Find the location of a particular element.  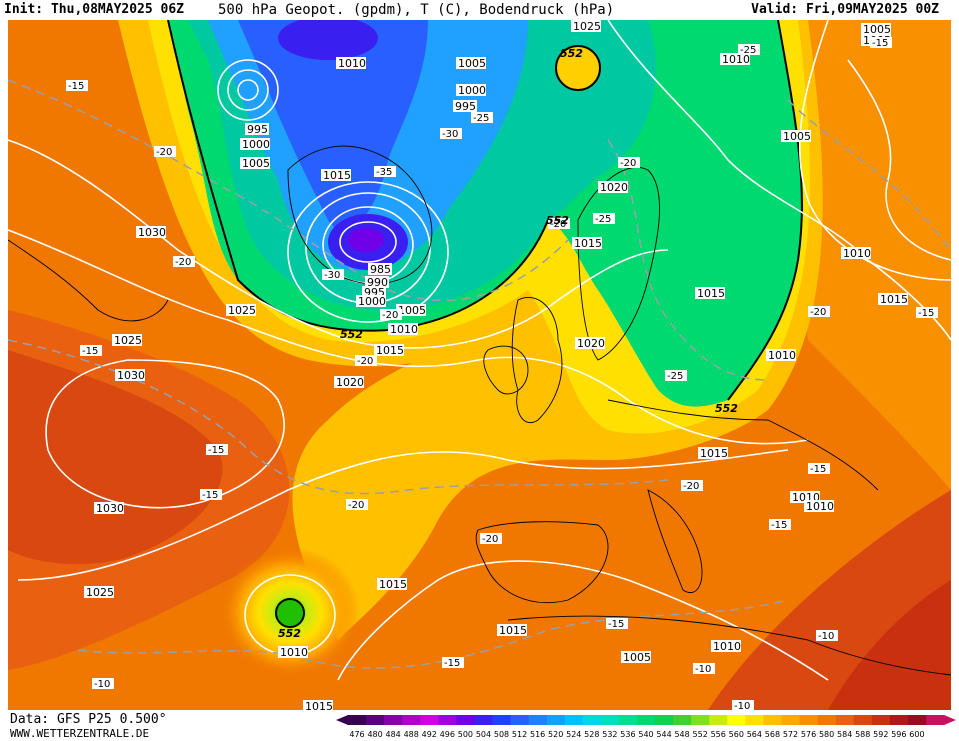

colorbar-tick-label: 588 is located at coordinates (862, 734).